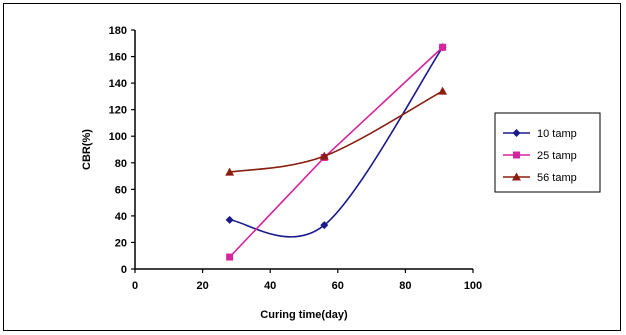  I want to click on y-tick-label: 80, so click(121, 164).